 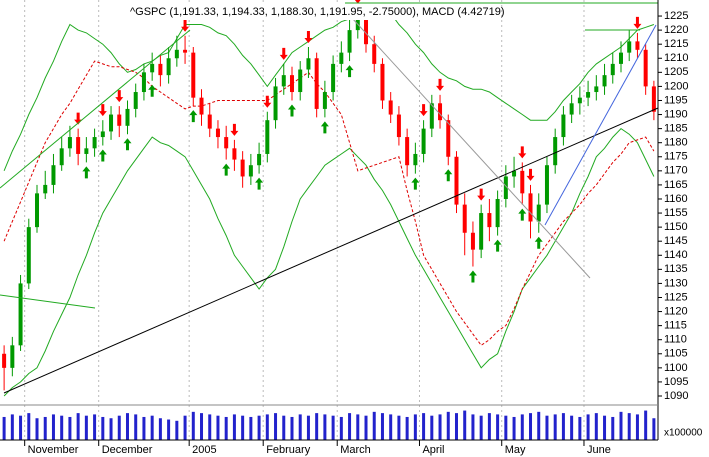 I want to click on y-tick-label: 1105, so click(x=676, y=354).